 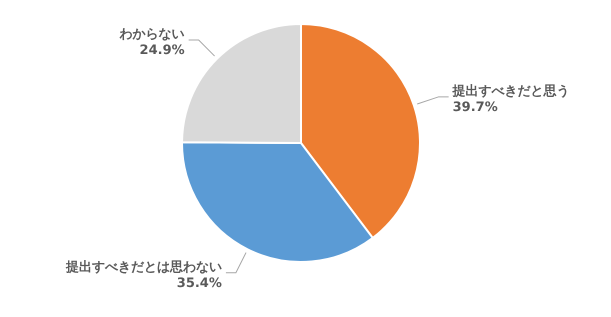 What do you see at coordinates (143, 267) in the screenshot?
I see `slice-label: 提出すべきだとは思わない` at bounding box center [143, 267].